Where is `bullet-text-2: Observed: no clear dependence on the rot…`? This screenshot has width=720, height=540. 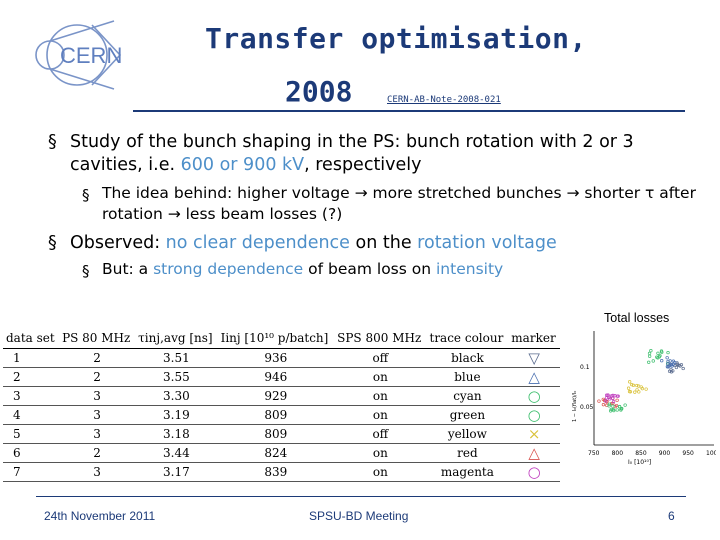
bullet-text-2: Observed: no clear dependence on the rot… is located at coordinates (313, 243).